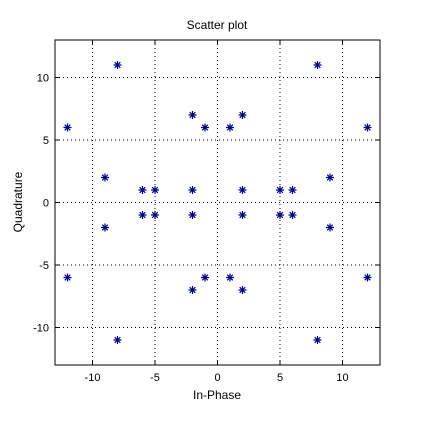 The height and width of the screenshot is (425, 421). I want to click on x-tick-label: -5, so click(155, 378).